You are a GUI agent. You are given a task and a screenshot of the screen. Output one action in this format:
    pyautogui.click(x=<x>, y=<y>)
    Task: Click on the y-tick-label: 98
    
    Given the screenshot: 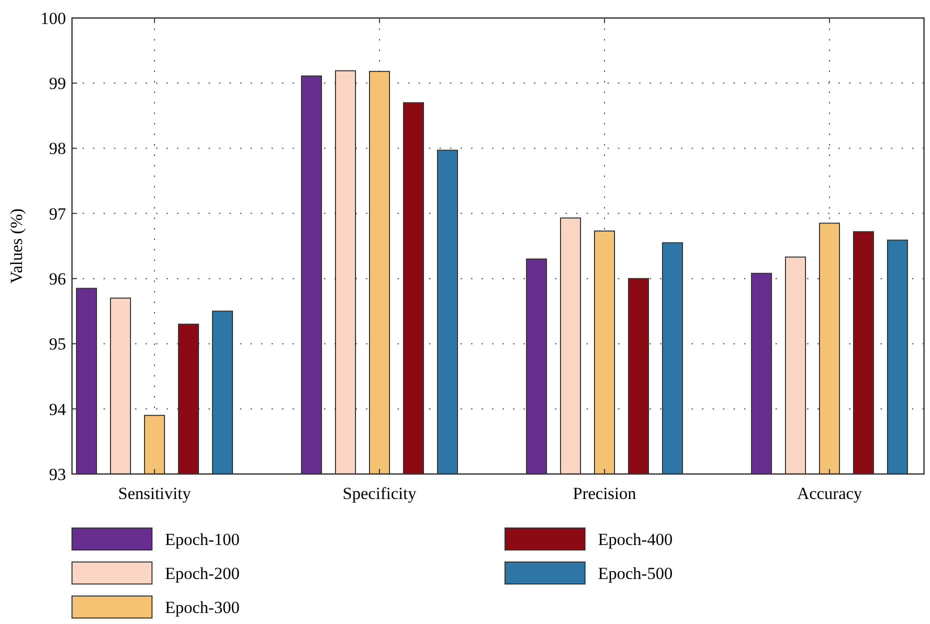 What is the action you would take?
    pyautogui.click(x=57, y=148)
    